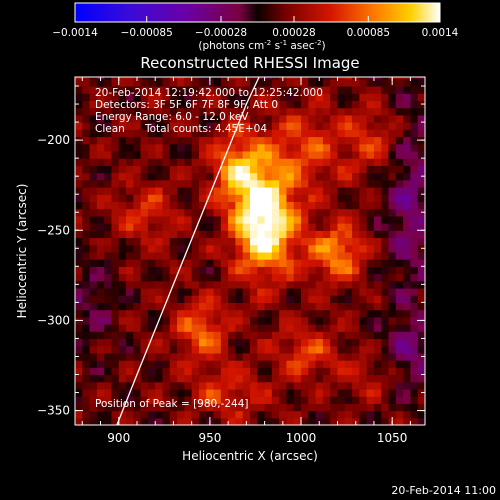 The height and width of the screenshot is (500, 500). I want to click on annotation-time-range: 20-Feb-2014 12:19:42.000 to 12:25:42.000, so click(209, 93).